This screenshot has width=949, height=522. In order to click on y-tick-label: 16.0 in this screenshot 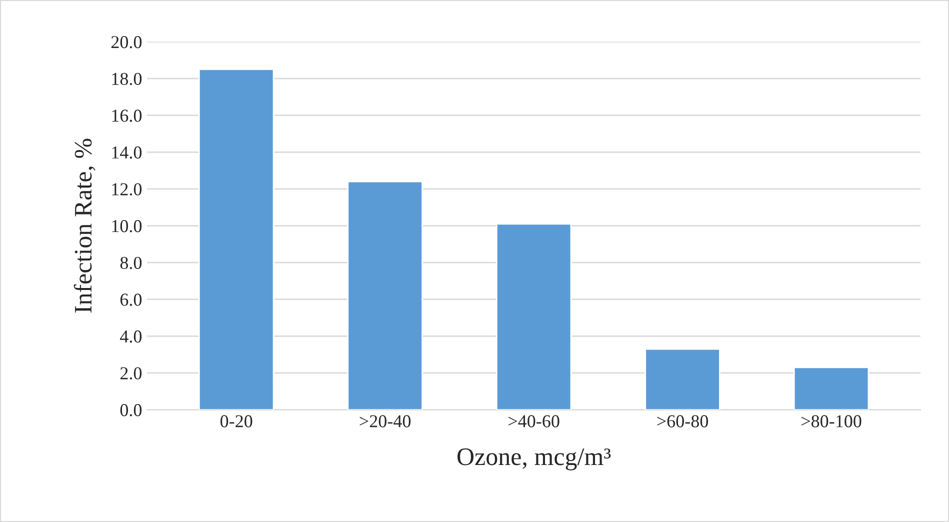, I will do `click(127, 116)`.